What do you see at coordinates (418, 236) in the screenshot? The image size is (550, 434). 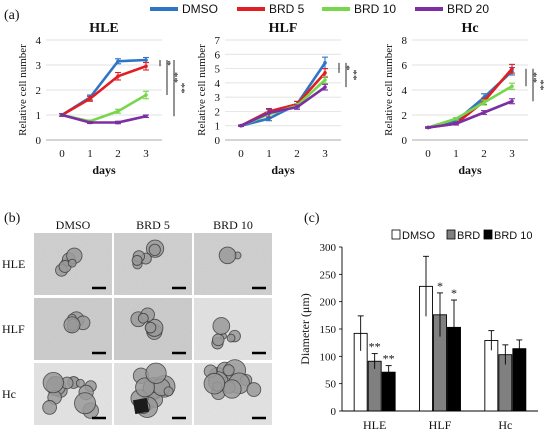 I see `bar-legend-label-0: DMSO` at bounding box center [418, 236].